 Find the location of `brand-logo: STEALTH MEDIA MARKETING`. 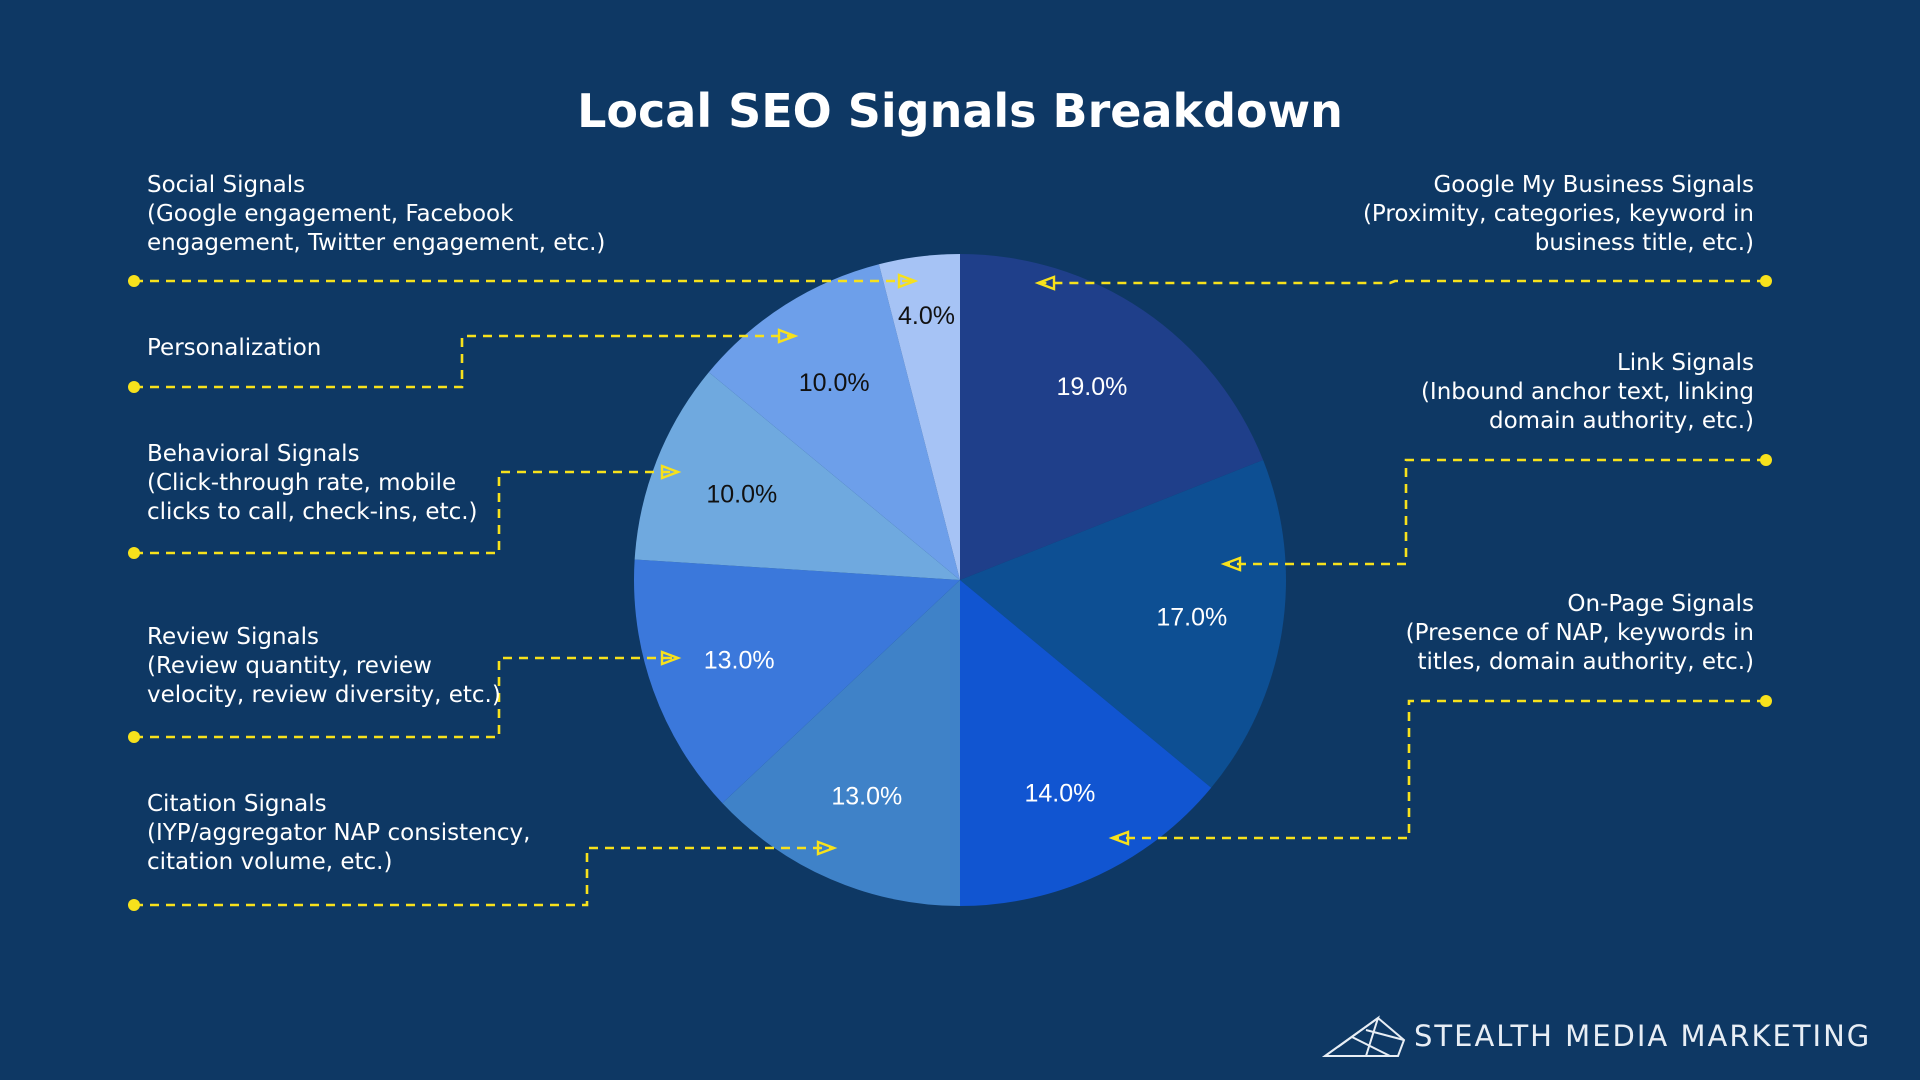

brand-logo: STEALTH MEDIA MARKETING is located at coordinates (1596, 1036).